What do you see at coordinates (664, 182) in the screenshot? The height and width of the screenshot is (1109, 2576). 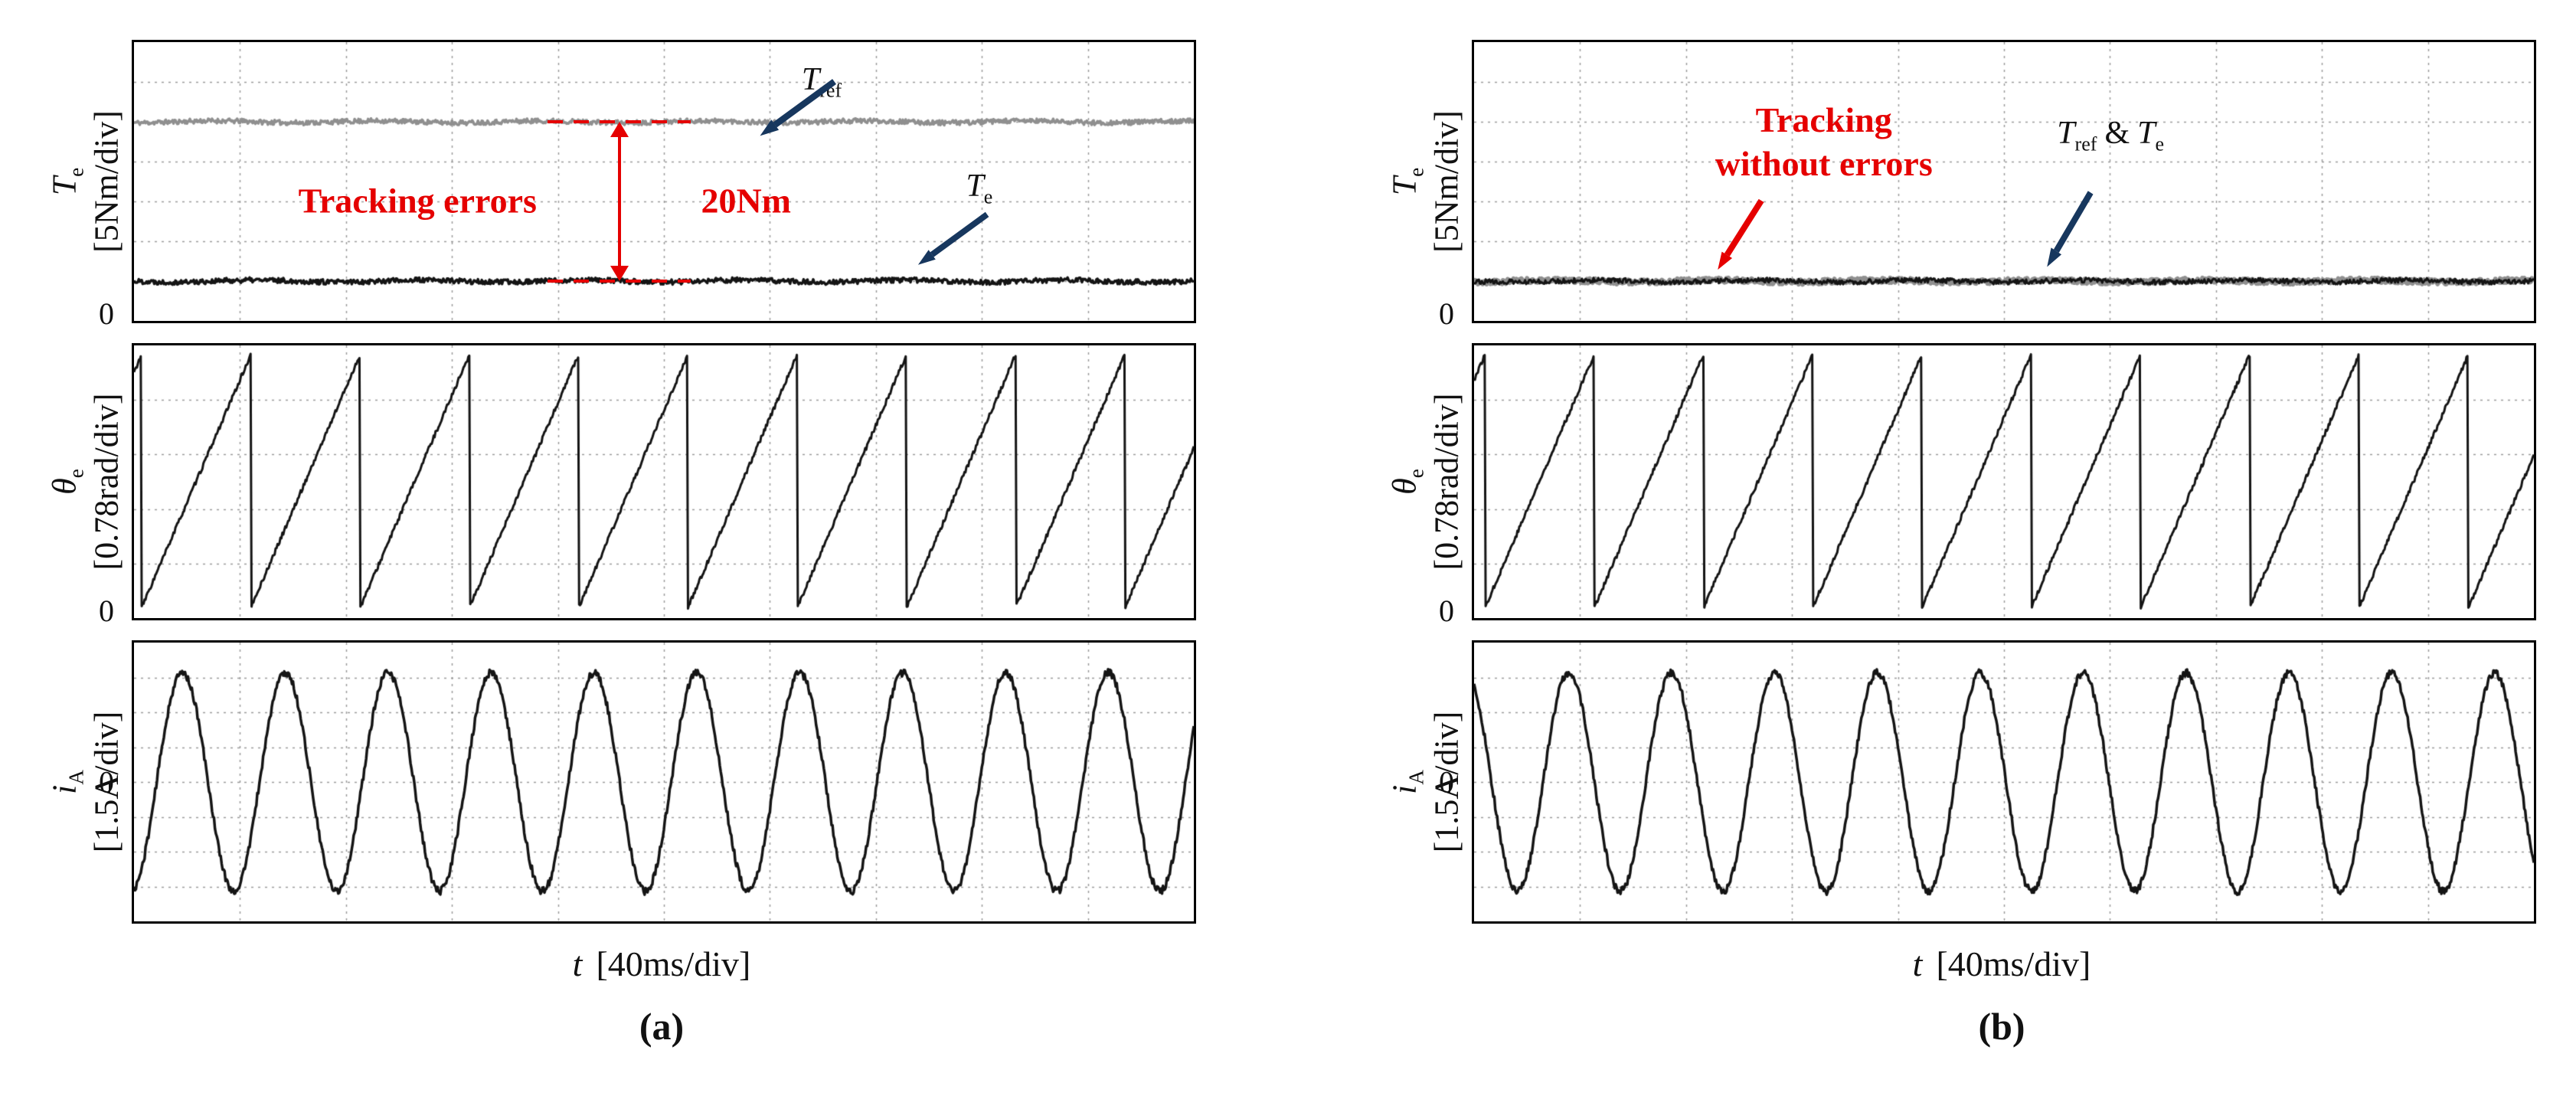 I see `torque-waveform-canvas-a` at bounding box center [664, 182].